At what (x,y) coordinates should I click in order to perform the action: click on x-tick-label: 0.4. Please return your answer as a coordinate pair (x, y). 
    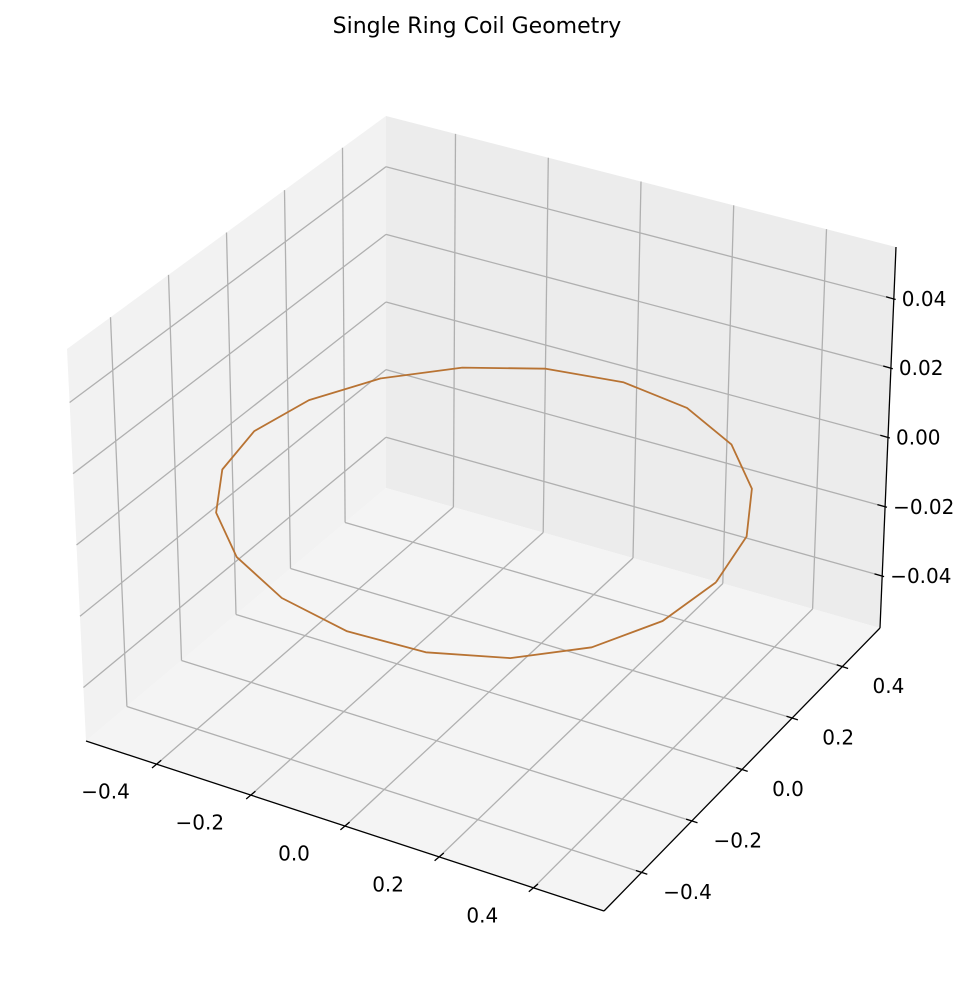
    Looking at the image, I should click on (482, 915).